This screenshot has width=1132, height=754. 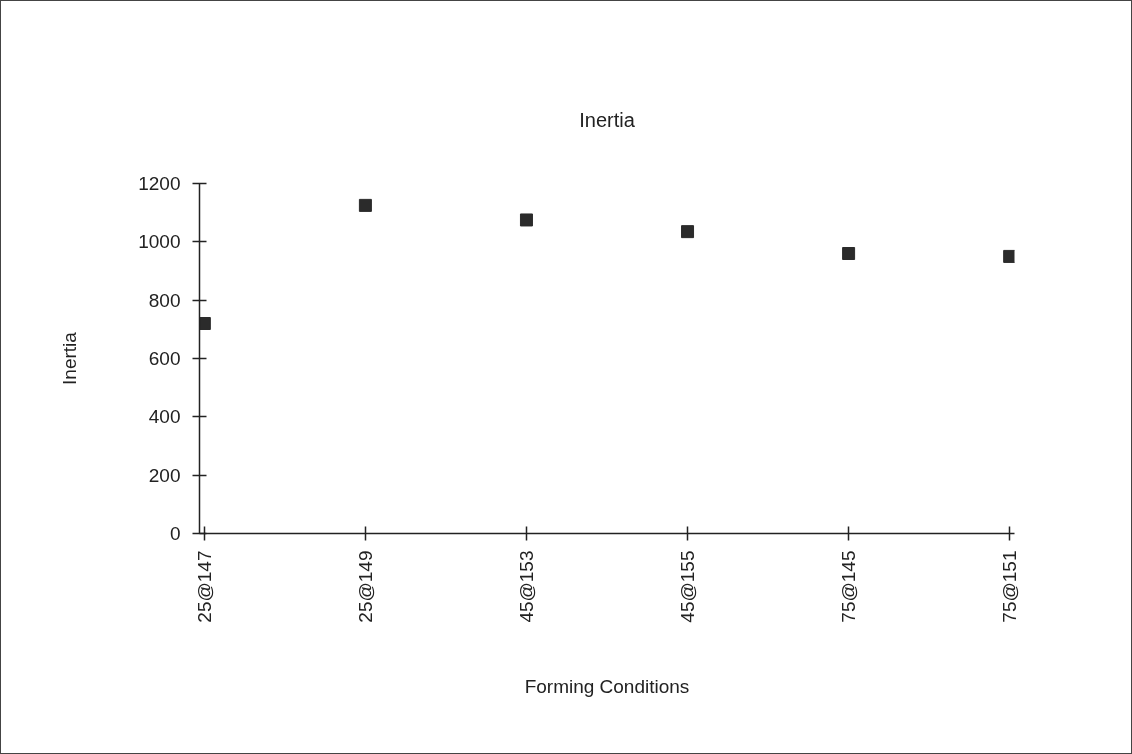 What do you see at coordinates (1010, 586) in the screenshot?
I see `x-tick-label: 75@151` at bounding box center [1010, 586].